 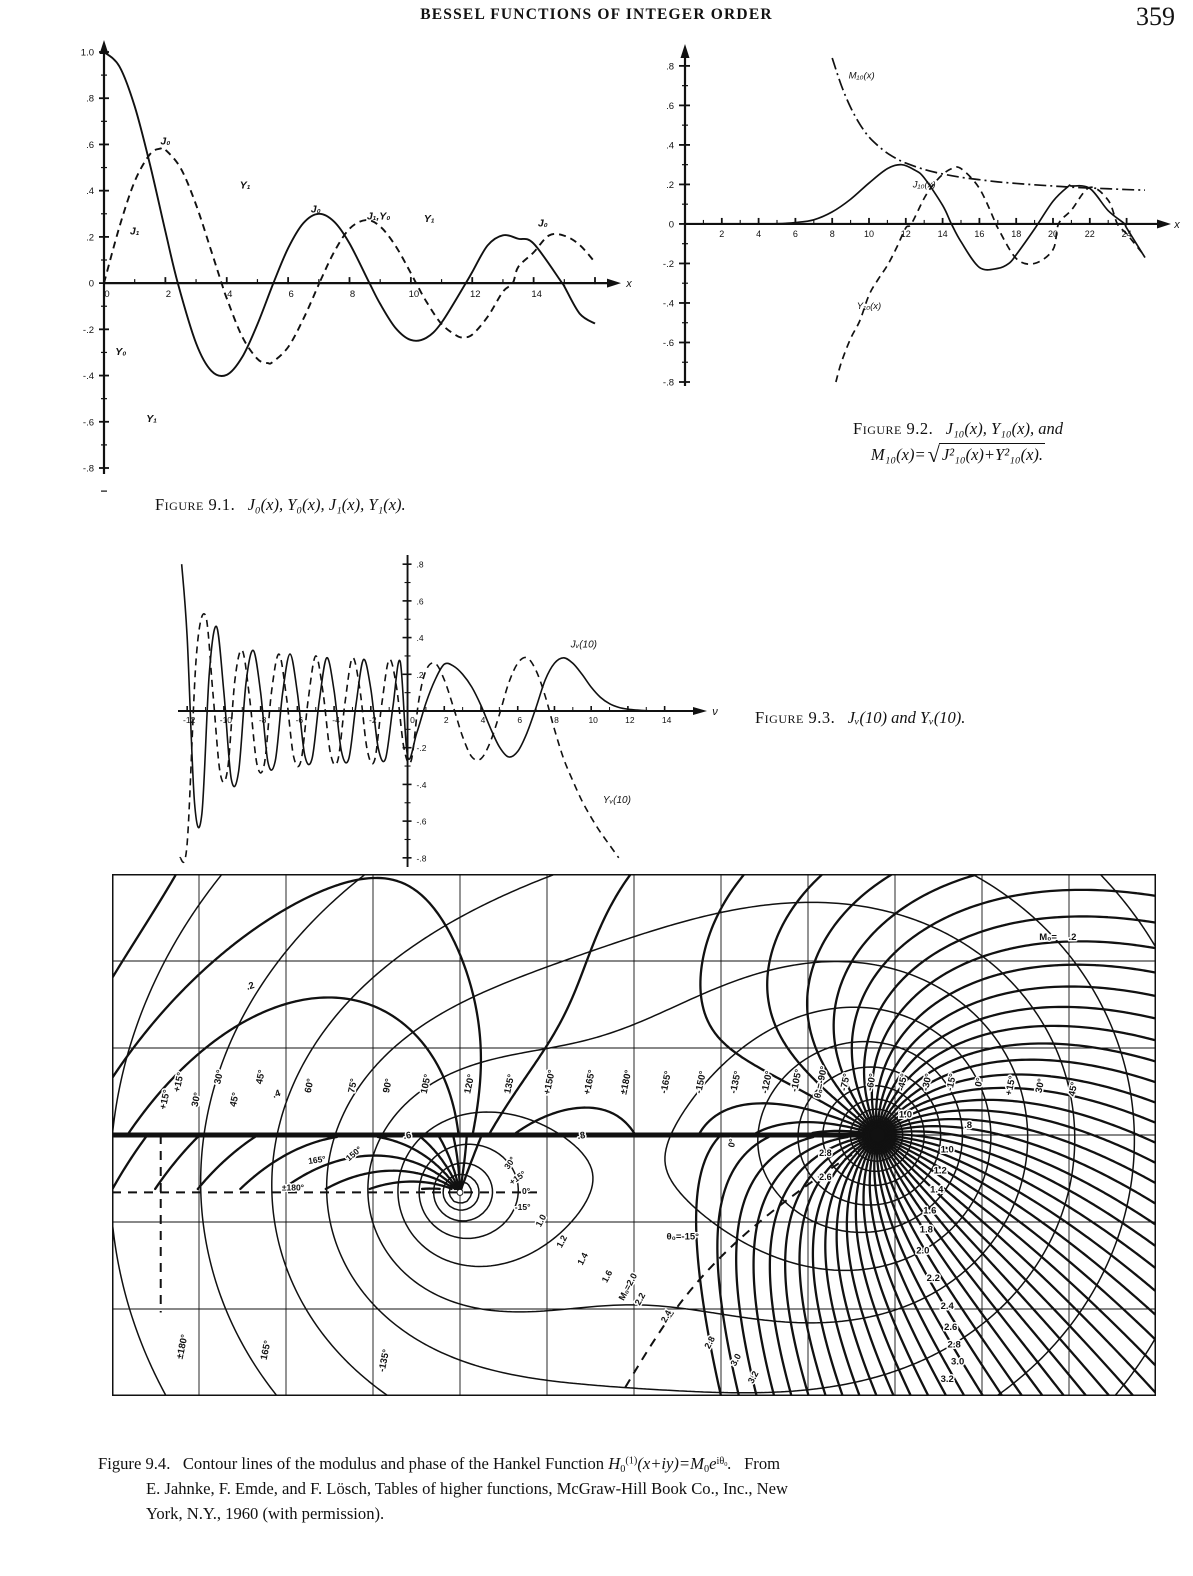 What do you see at coordinates (412, 720) in the screenshot?
I see `x-tick-label: 0` at bounding box center [412, 720].